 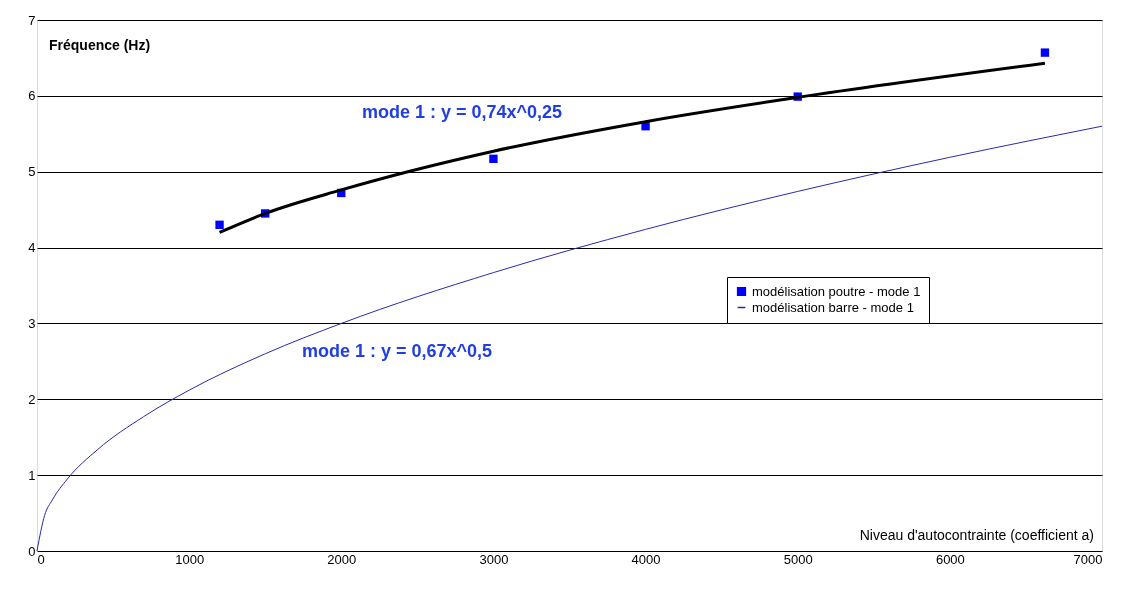 I want to click on annotation: mode 1 : y = 0,67x^0,5, so click(x=397, y=351).